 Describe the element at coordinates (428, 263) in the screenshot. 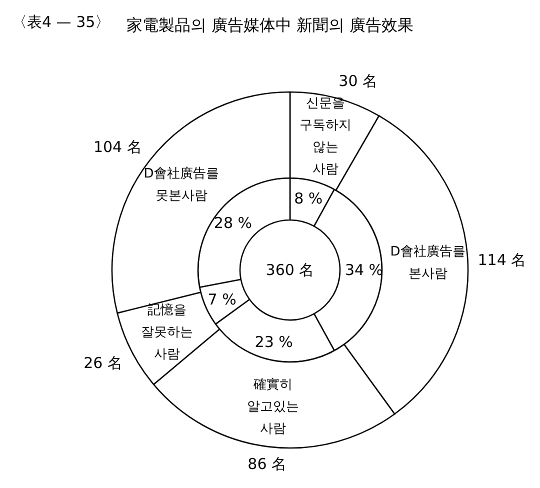

I see `slice-label: D會社廣告를 본사람` at that location.